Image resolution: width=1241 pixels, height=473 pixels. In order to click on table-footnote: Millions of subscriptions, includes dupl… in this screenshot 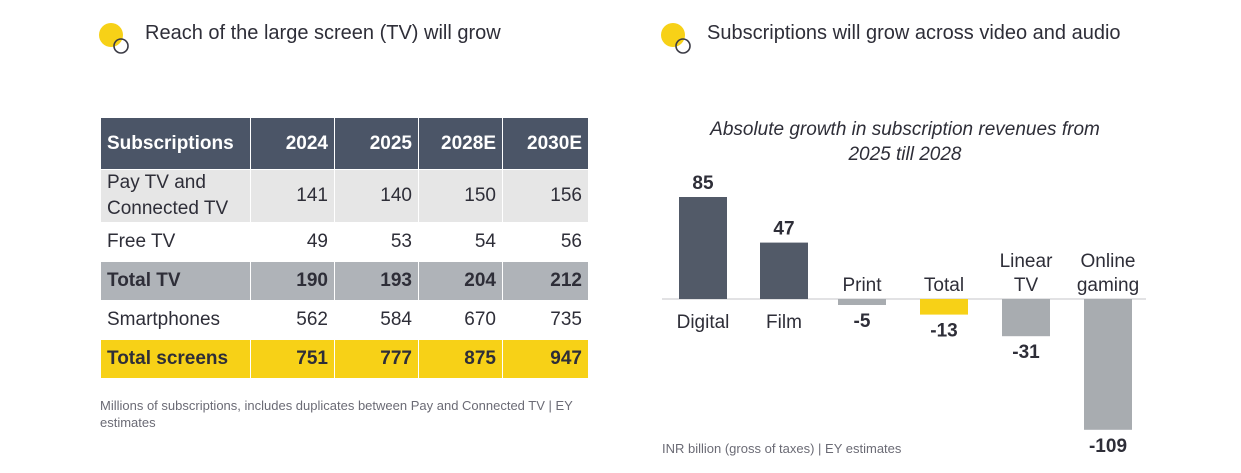, I will do `click(336, 414)`.